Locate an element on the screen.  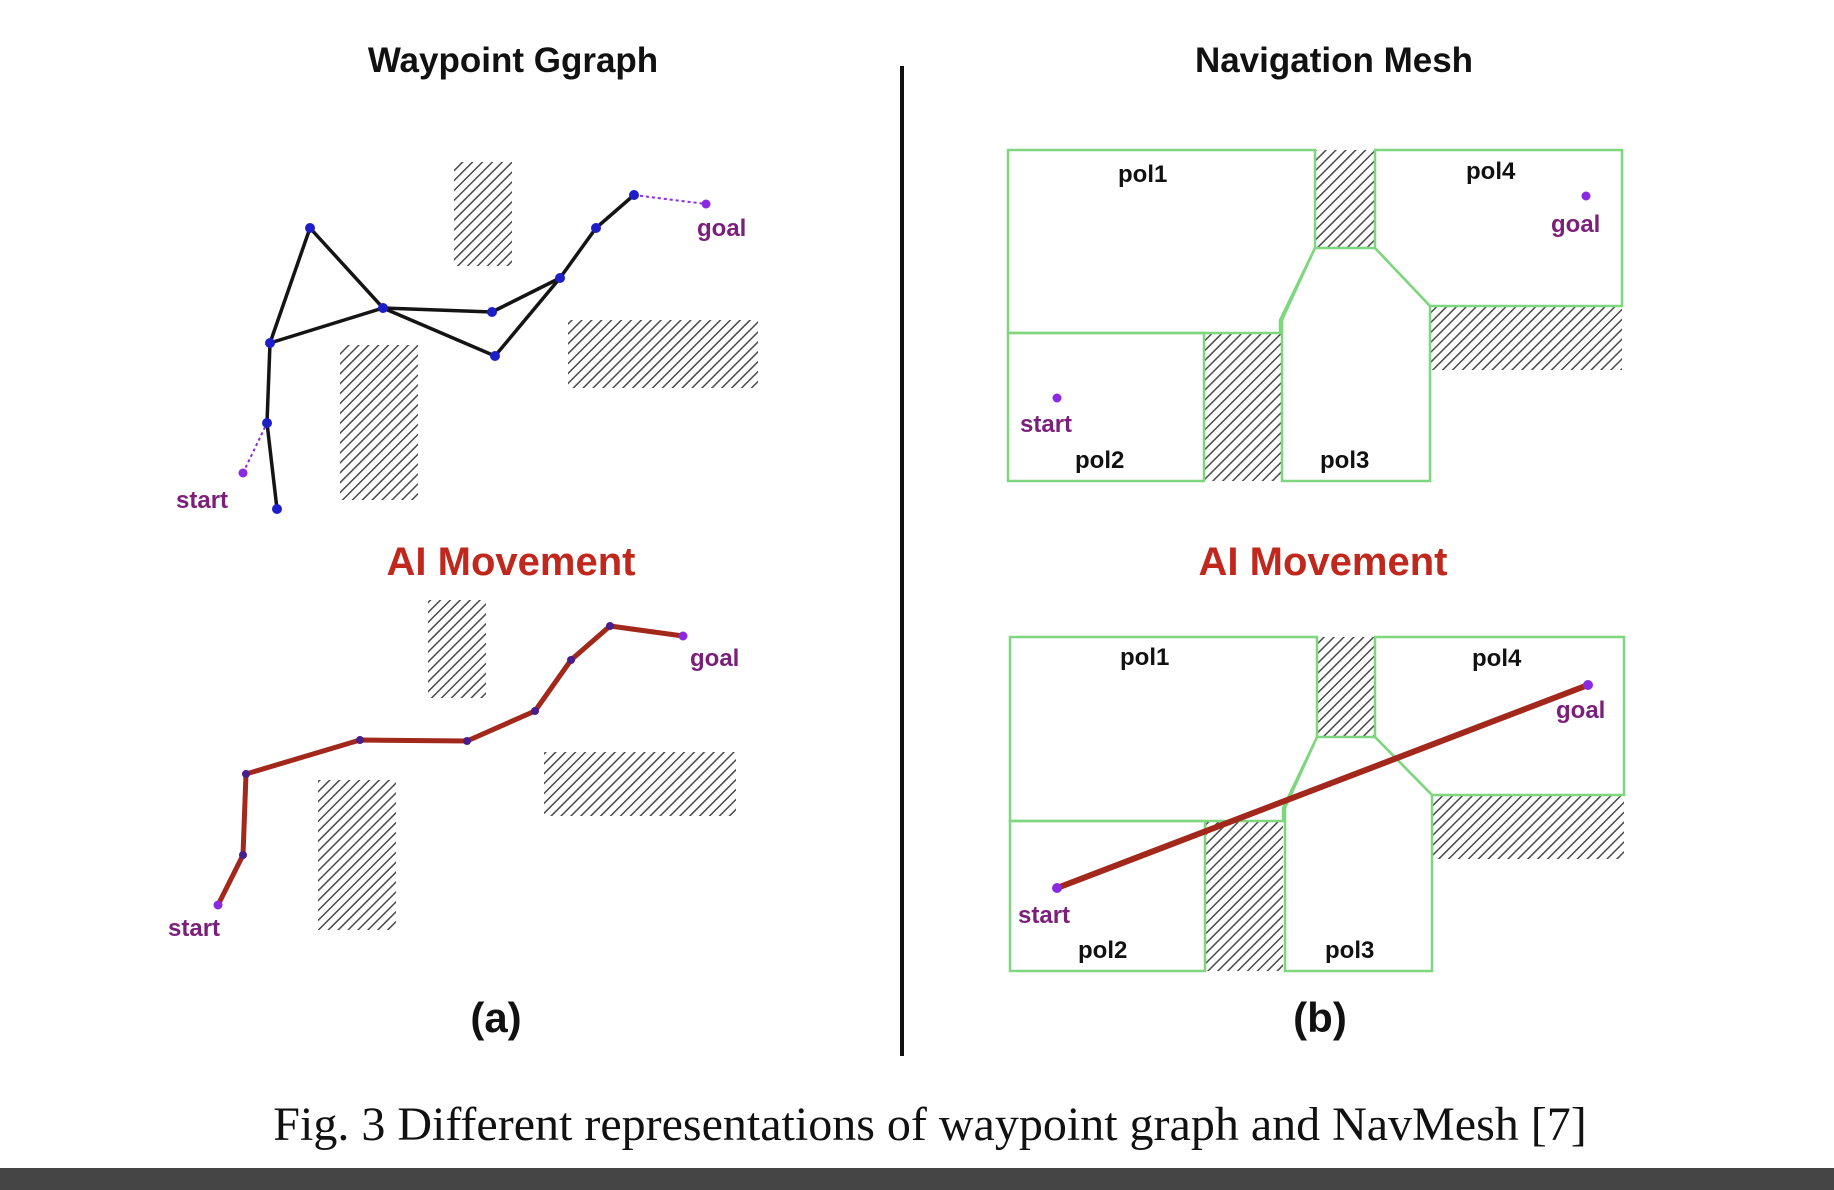
waypoint-graph-edges is located at coordinates (450, 351).